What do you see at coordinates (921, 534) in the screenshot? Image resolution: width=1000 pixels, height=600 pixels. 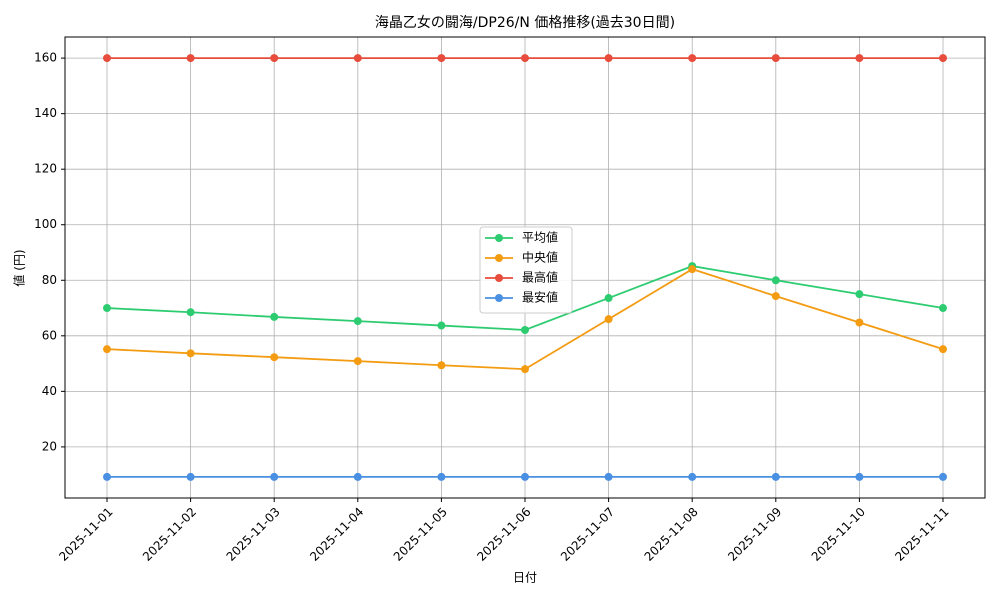 I see `x-tick-label: 2025-11-11` at bounding box center [921, 534].